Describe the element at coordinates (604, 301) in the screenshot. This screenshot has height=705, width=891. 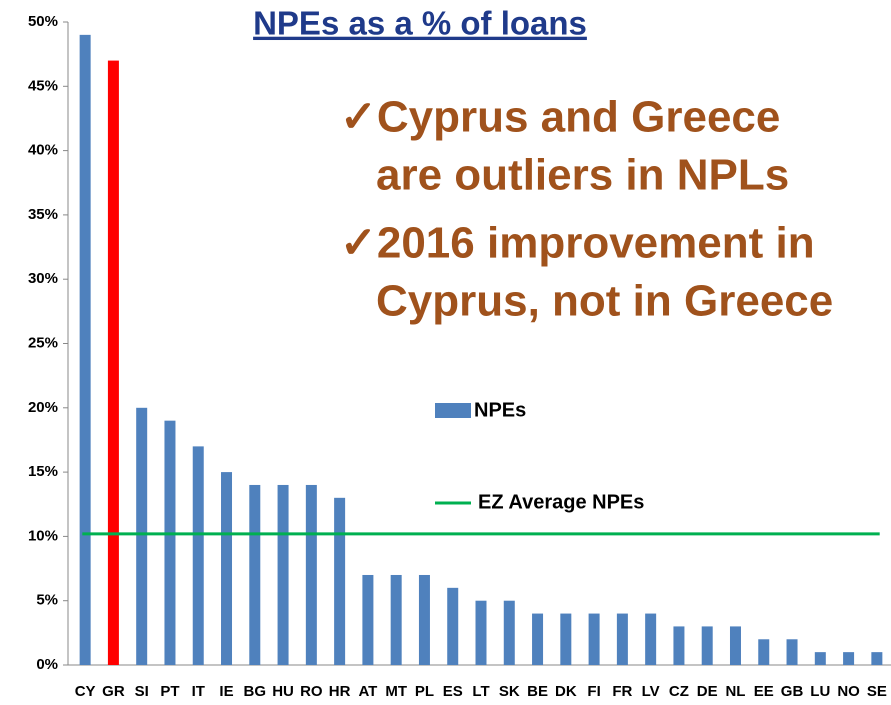
I see `annotation: Cyprus, not in Greece` at that location.